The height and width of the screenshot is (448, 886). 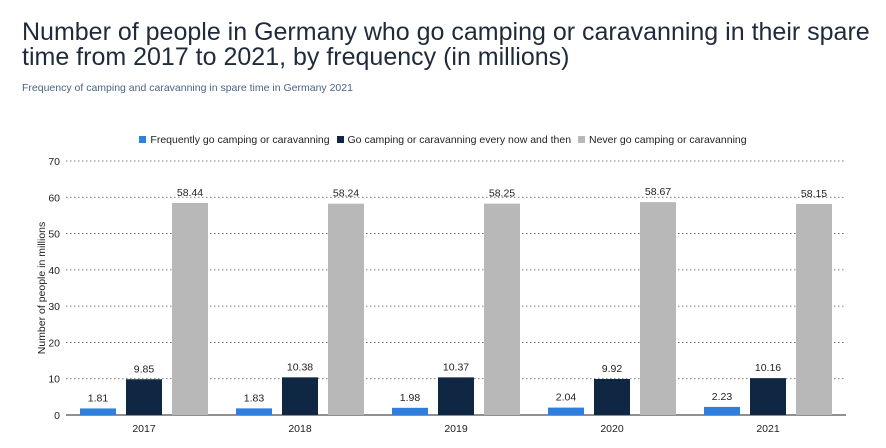 I want to click on legend-label-never: Never go camping or caravanning, so click(x=668, y=140).